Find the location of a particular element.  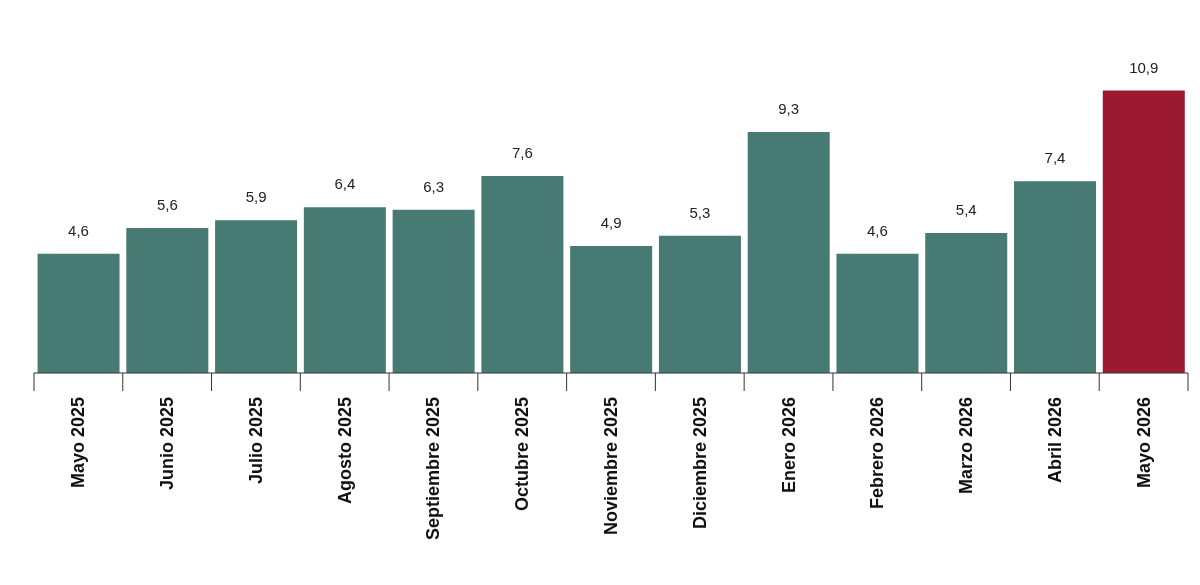

data-label: 10,9 is located at coordinates (1144, 67).